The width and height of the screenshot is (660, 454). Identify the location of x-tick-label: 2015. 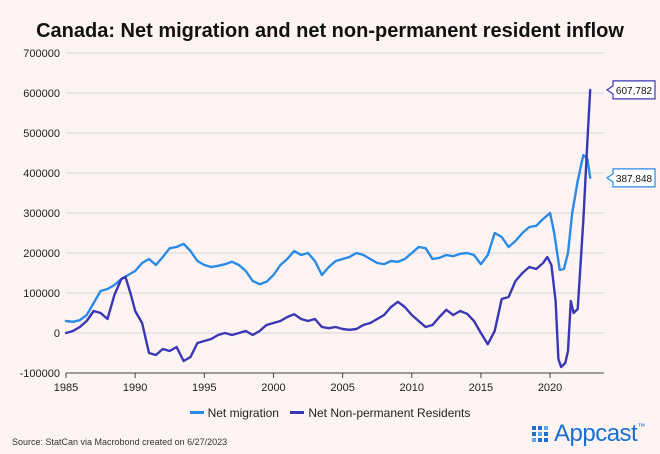
(481, 388).